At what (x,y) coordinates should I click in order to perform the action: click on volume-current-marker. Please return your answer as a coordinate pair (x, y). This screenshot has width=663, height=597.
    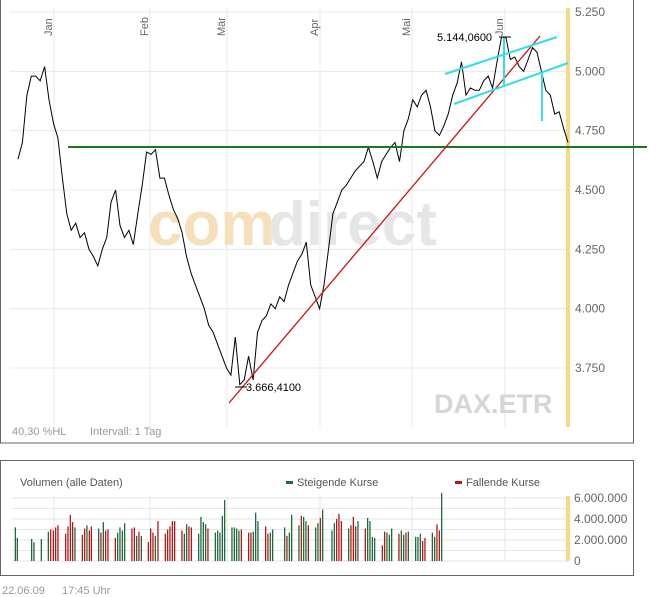
    Looking at the image, I should click on (568, 528).